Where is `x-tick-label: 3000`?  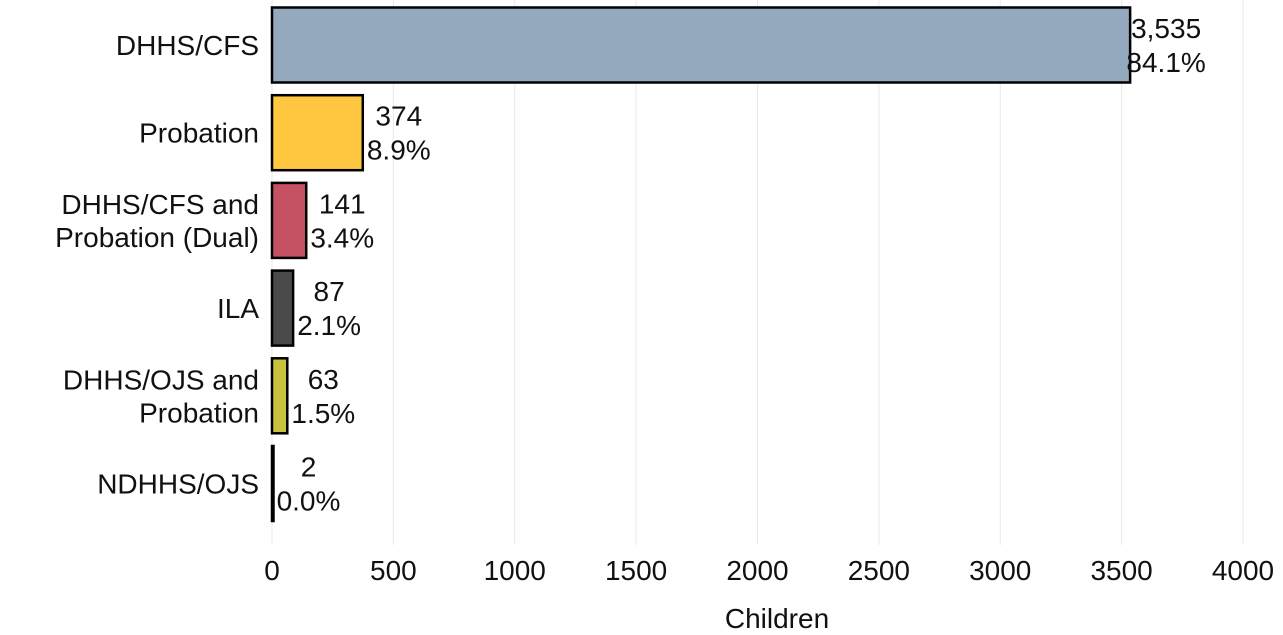
x-tick-label: 3000 is located at coordinates (1000, 570).